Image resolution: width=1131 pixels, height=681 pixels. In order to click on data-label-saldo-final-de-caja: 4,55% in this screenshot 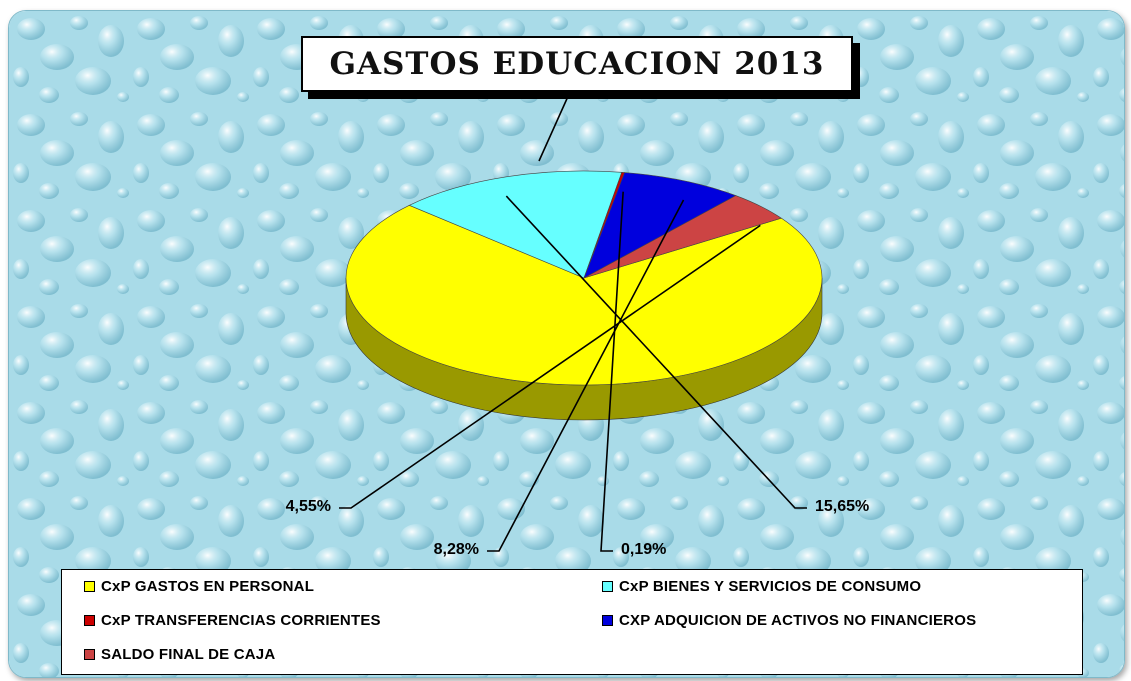, I will do `click(308, 506)`.